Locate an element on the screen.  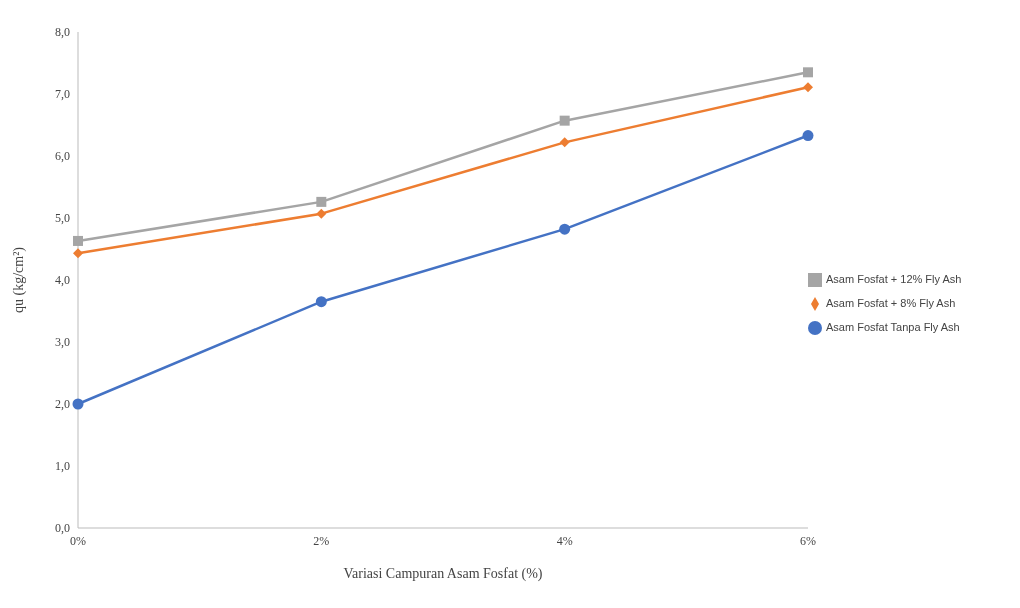
y-tick-label: 4,0 is located at coordinates (62, 280).